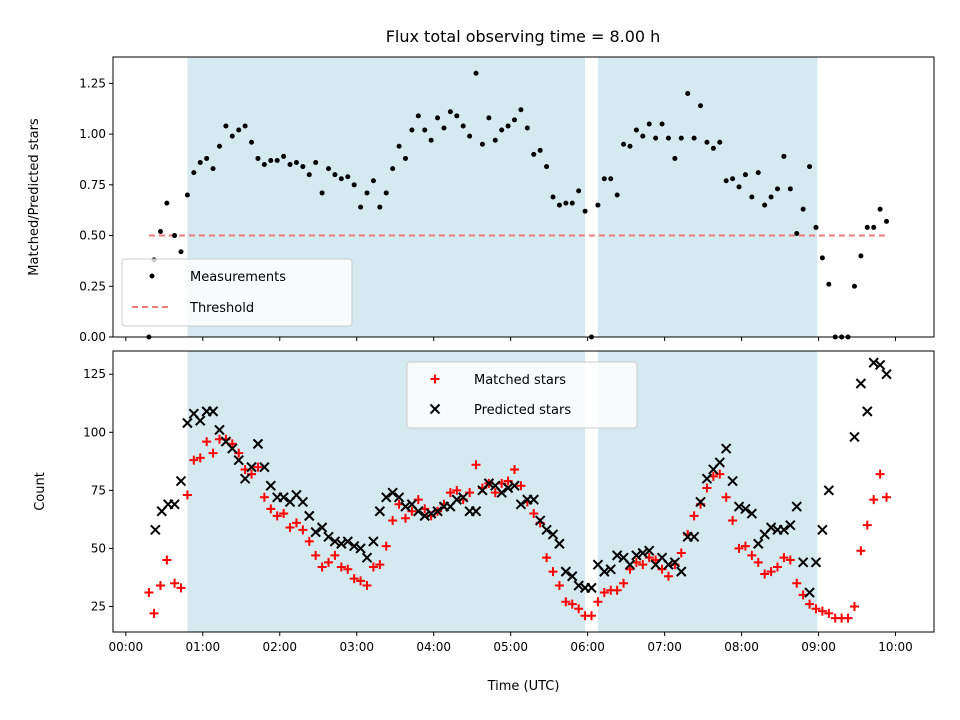 The image size is (960, 720). I want to click on y-axis-ticks: 25 50 75 100 125, so click(98, 490).